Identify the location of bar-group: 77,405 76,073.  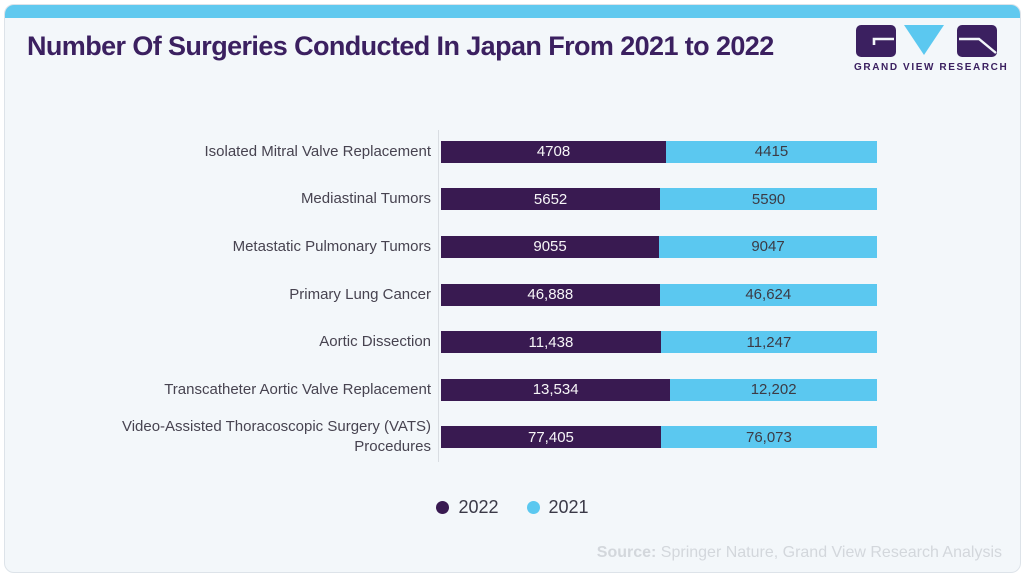
(659, 437).